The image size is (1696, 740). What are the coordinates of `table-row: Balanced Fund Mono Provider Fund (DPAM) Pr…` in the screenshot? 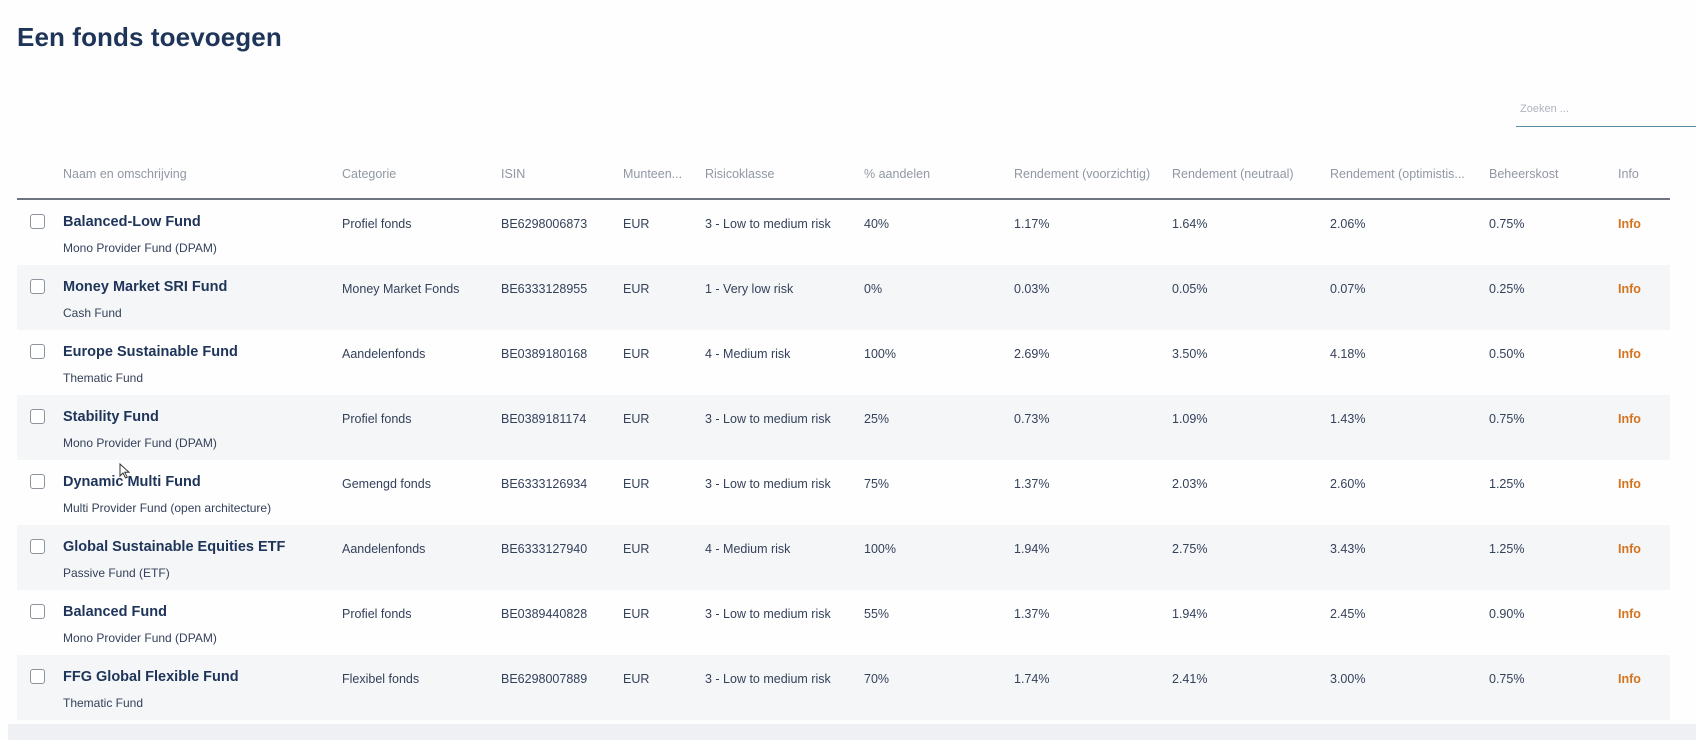 It's located at (843, 622).